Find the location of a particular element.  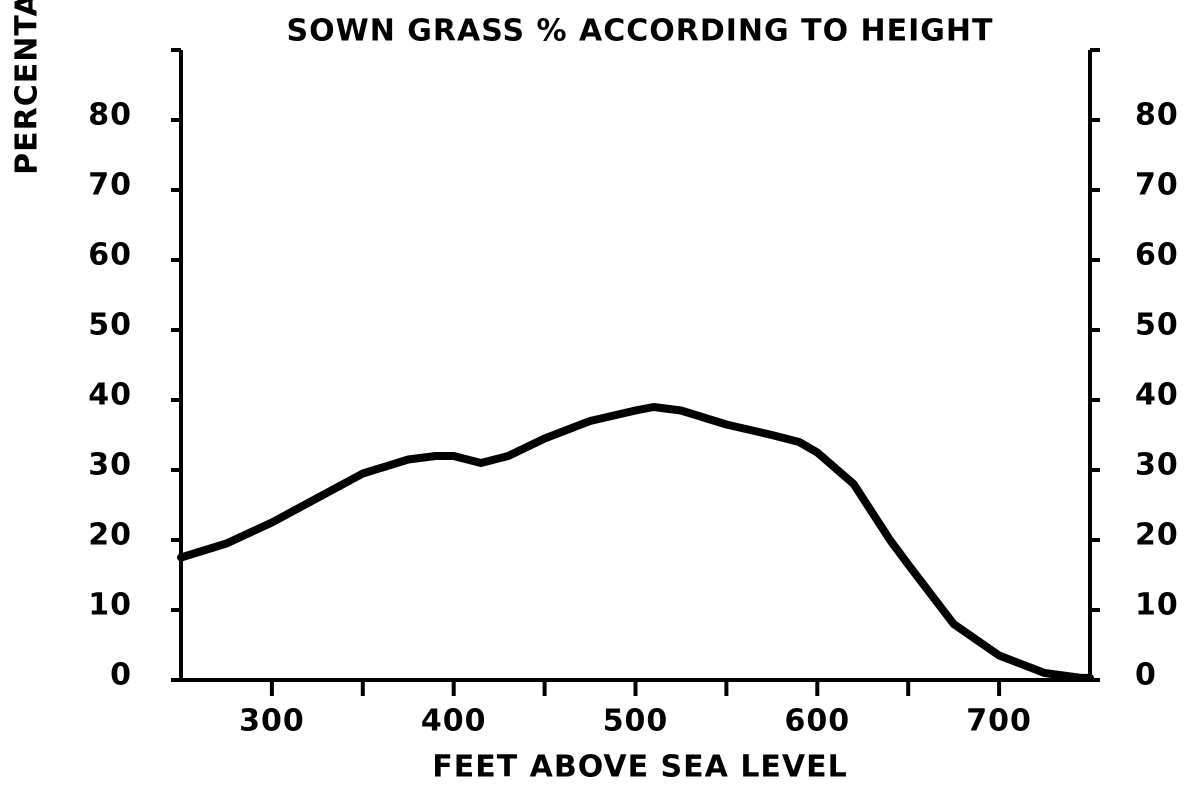

x-tick-label: 600 is located at coordinates (817, 721).